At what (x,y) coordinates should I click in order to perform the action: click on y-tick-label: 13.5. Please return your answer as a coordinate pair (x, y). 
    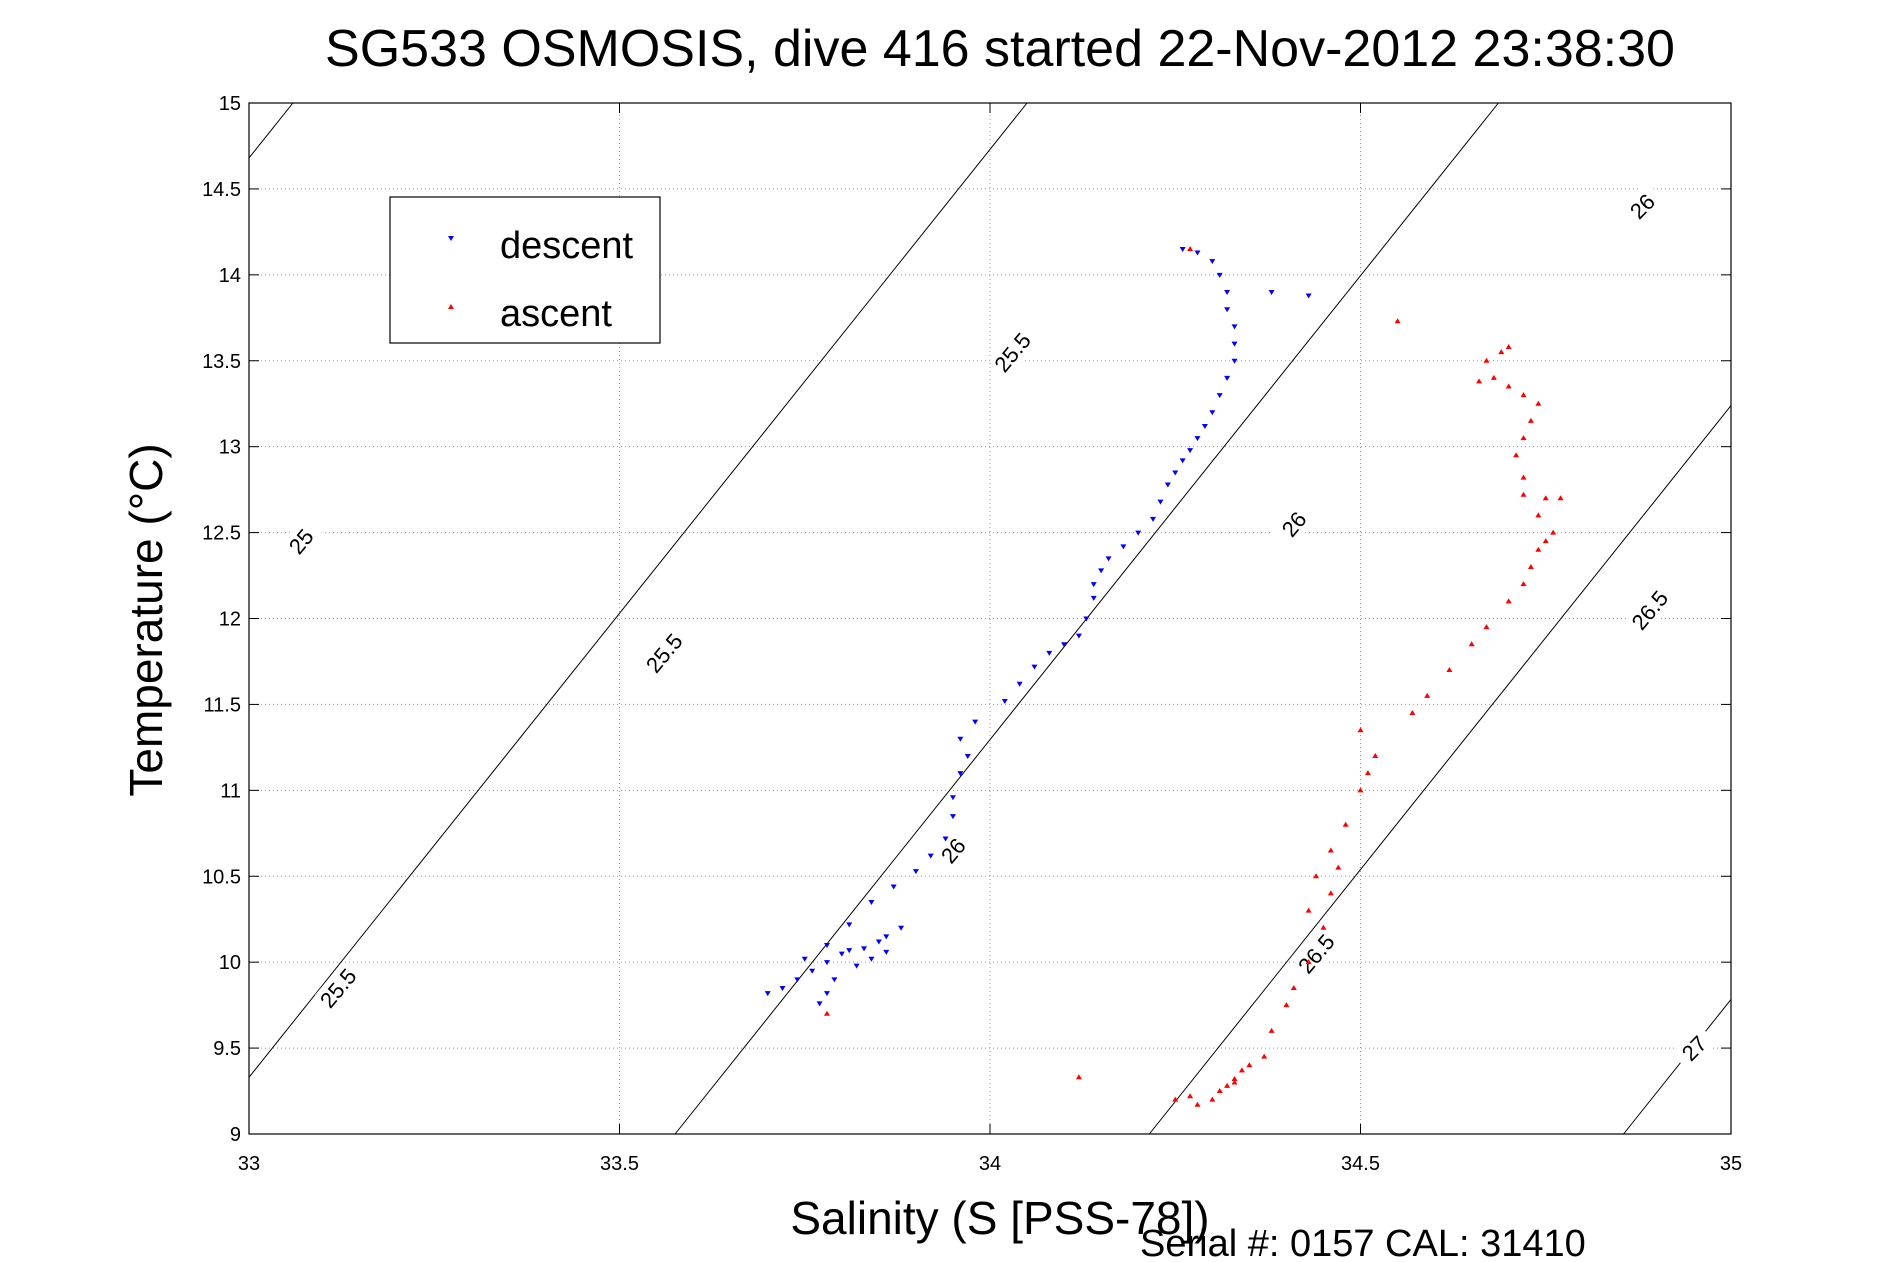
    Looking at the image, I should click on (221, 362).